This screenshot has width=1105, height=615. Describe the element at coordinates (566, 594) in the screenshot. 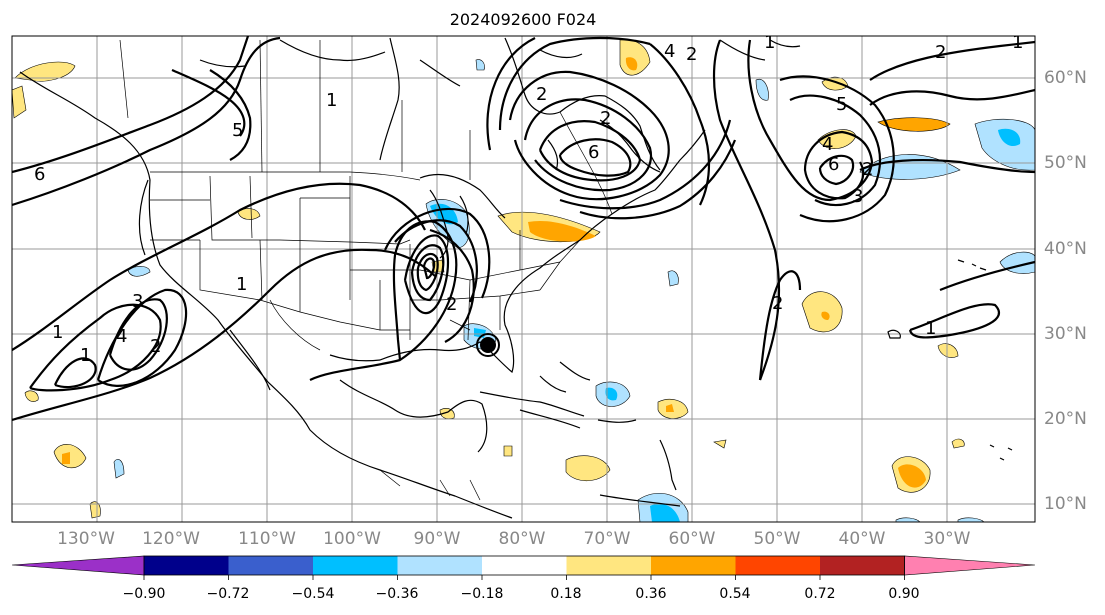

I see `colorbar-tick-label: 0.18` at that location.